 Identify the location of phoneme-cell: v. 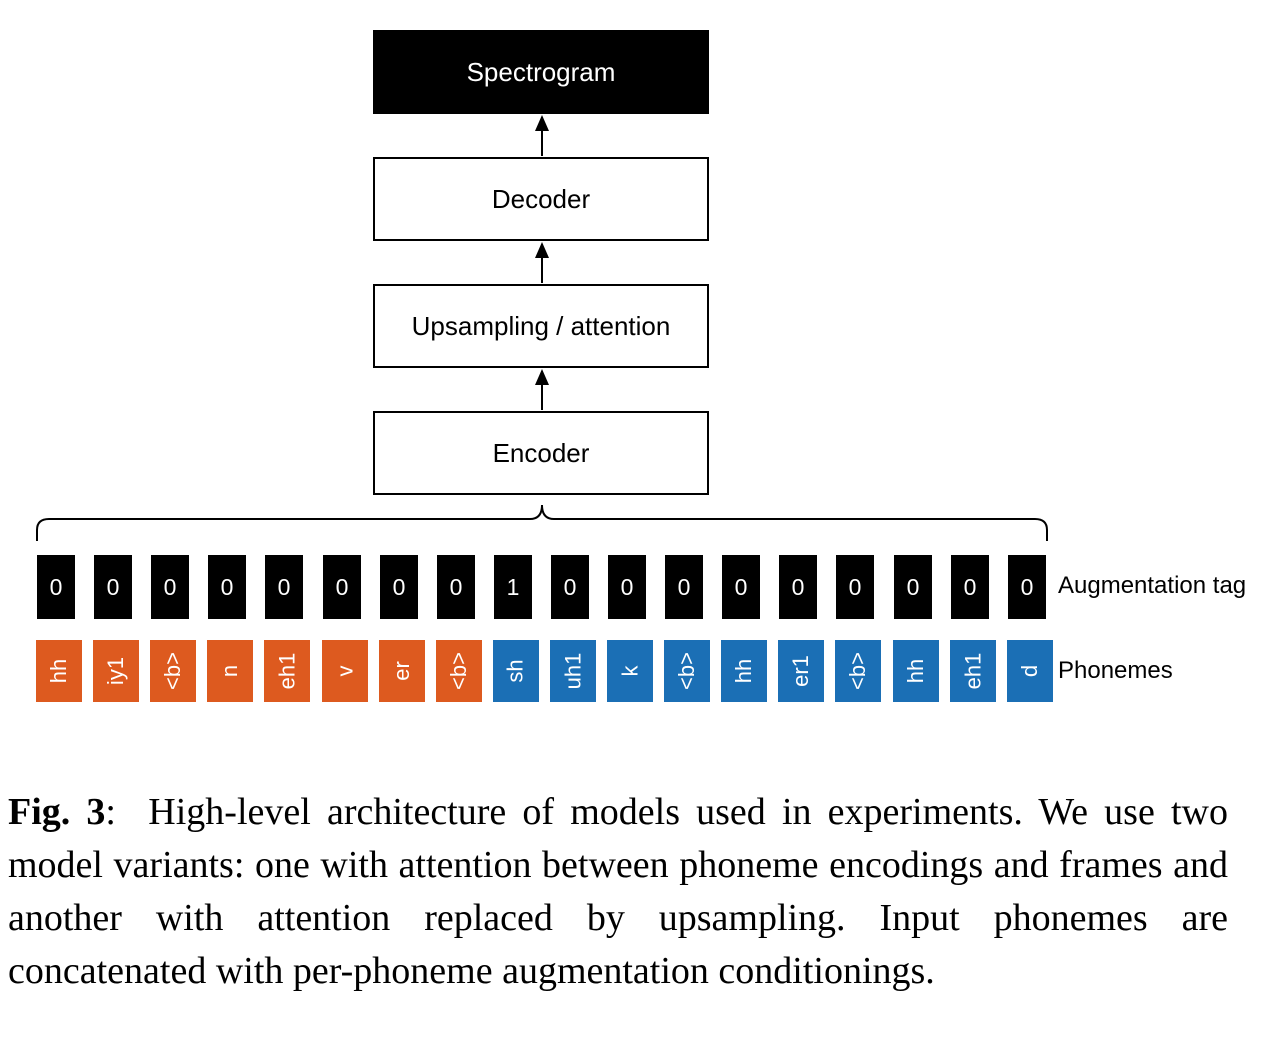
(345, 671).